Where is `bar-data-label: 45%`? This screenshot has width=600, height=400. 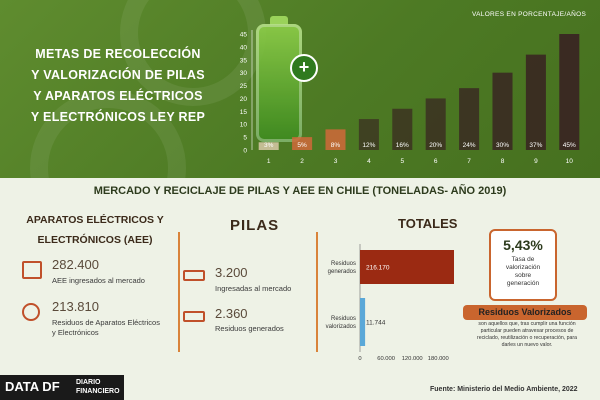
bar-data-label: 45% is located at coordinates (569, 145).